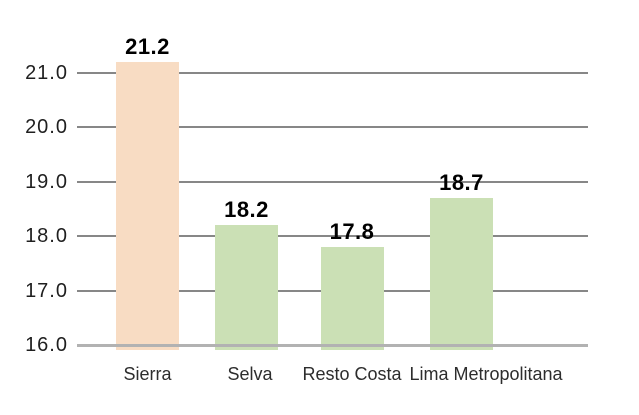  What do you see at coordinates (332, 345) in the screenshot?
I see `x-axis-baseline` at bounding box center [332, 345].